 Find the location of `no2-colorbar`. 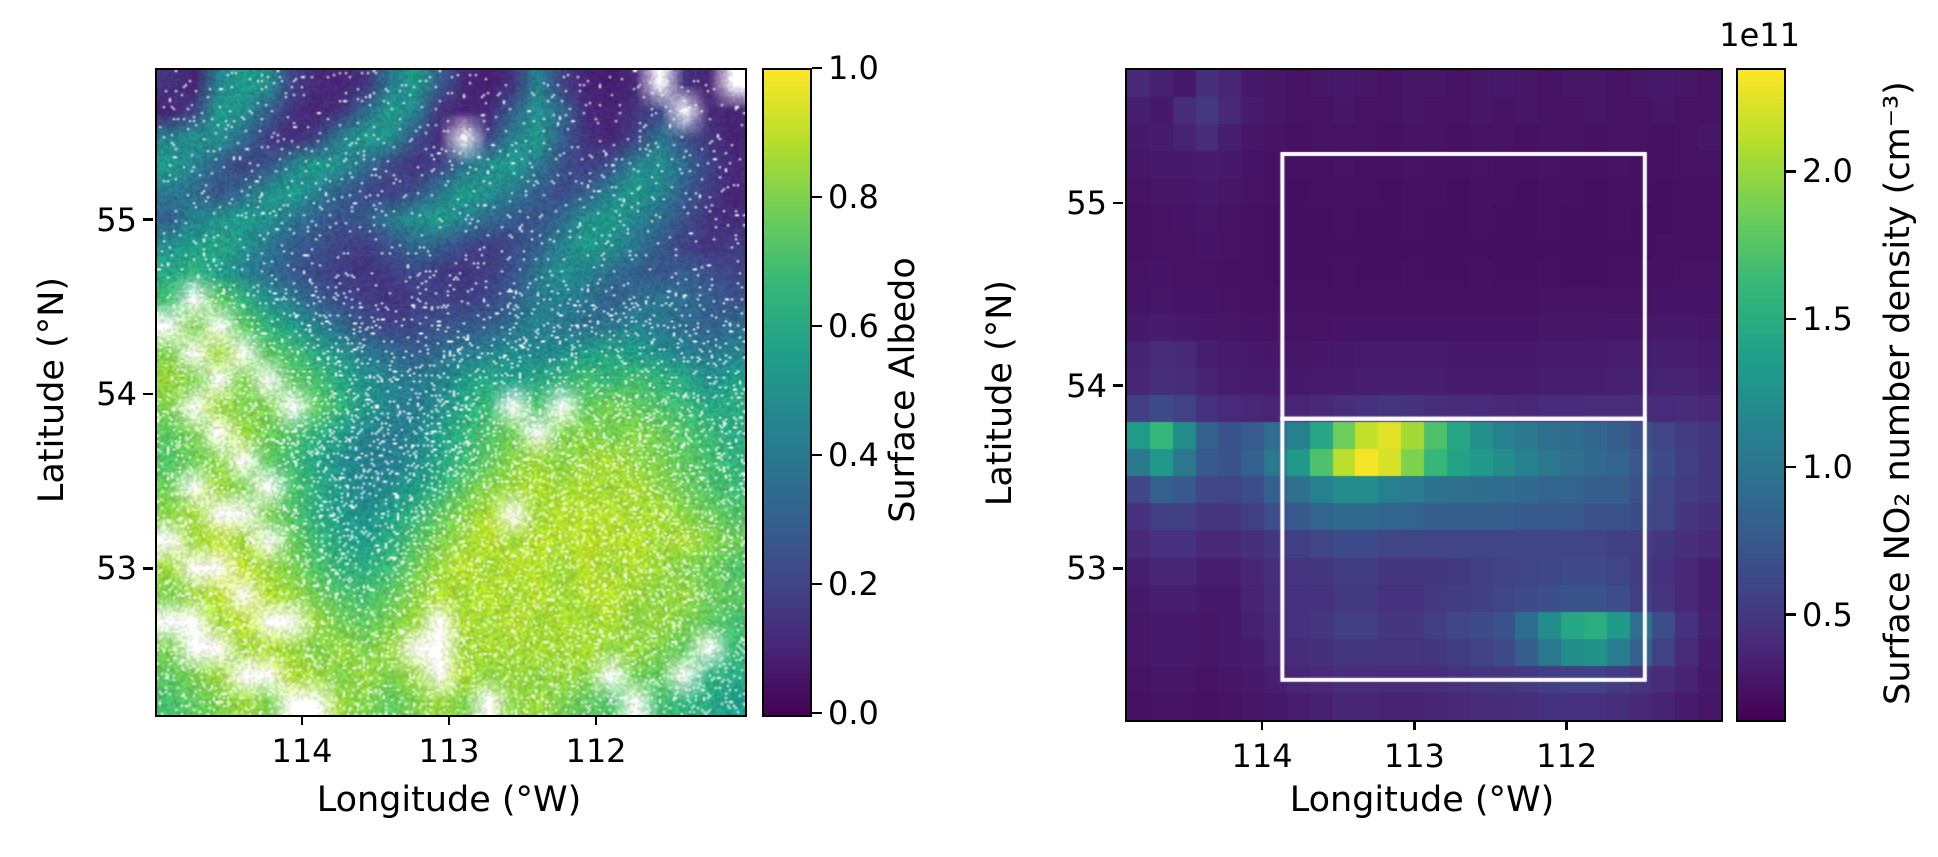

no2-colorbar is located at coordinates (1761, 395).